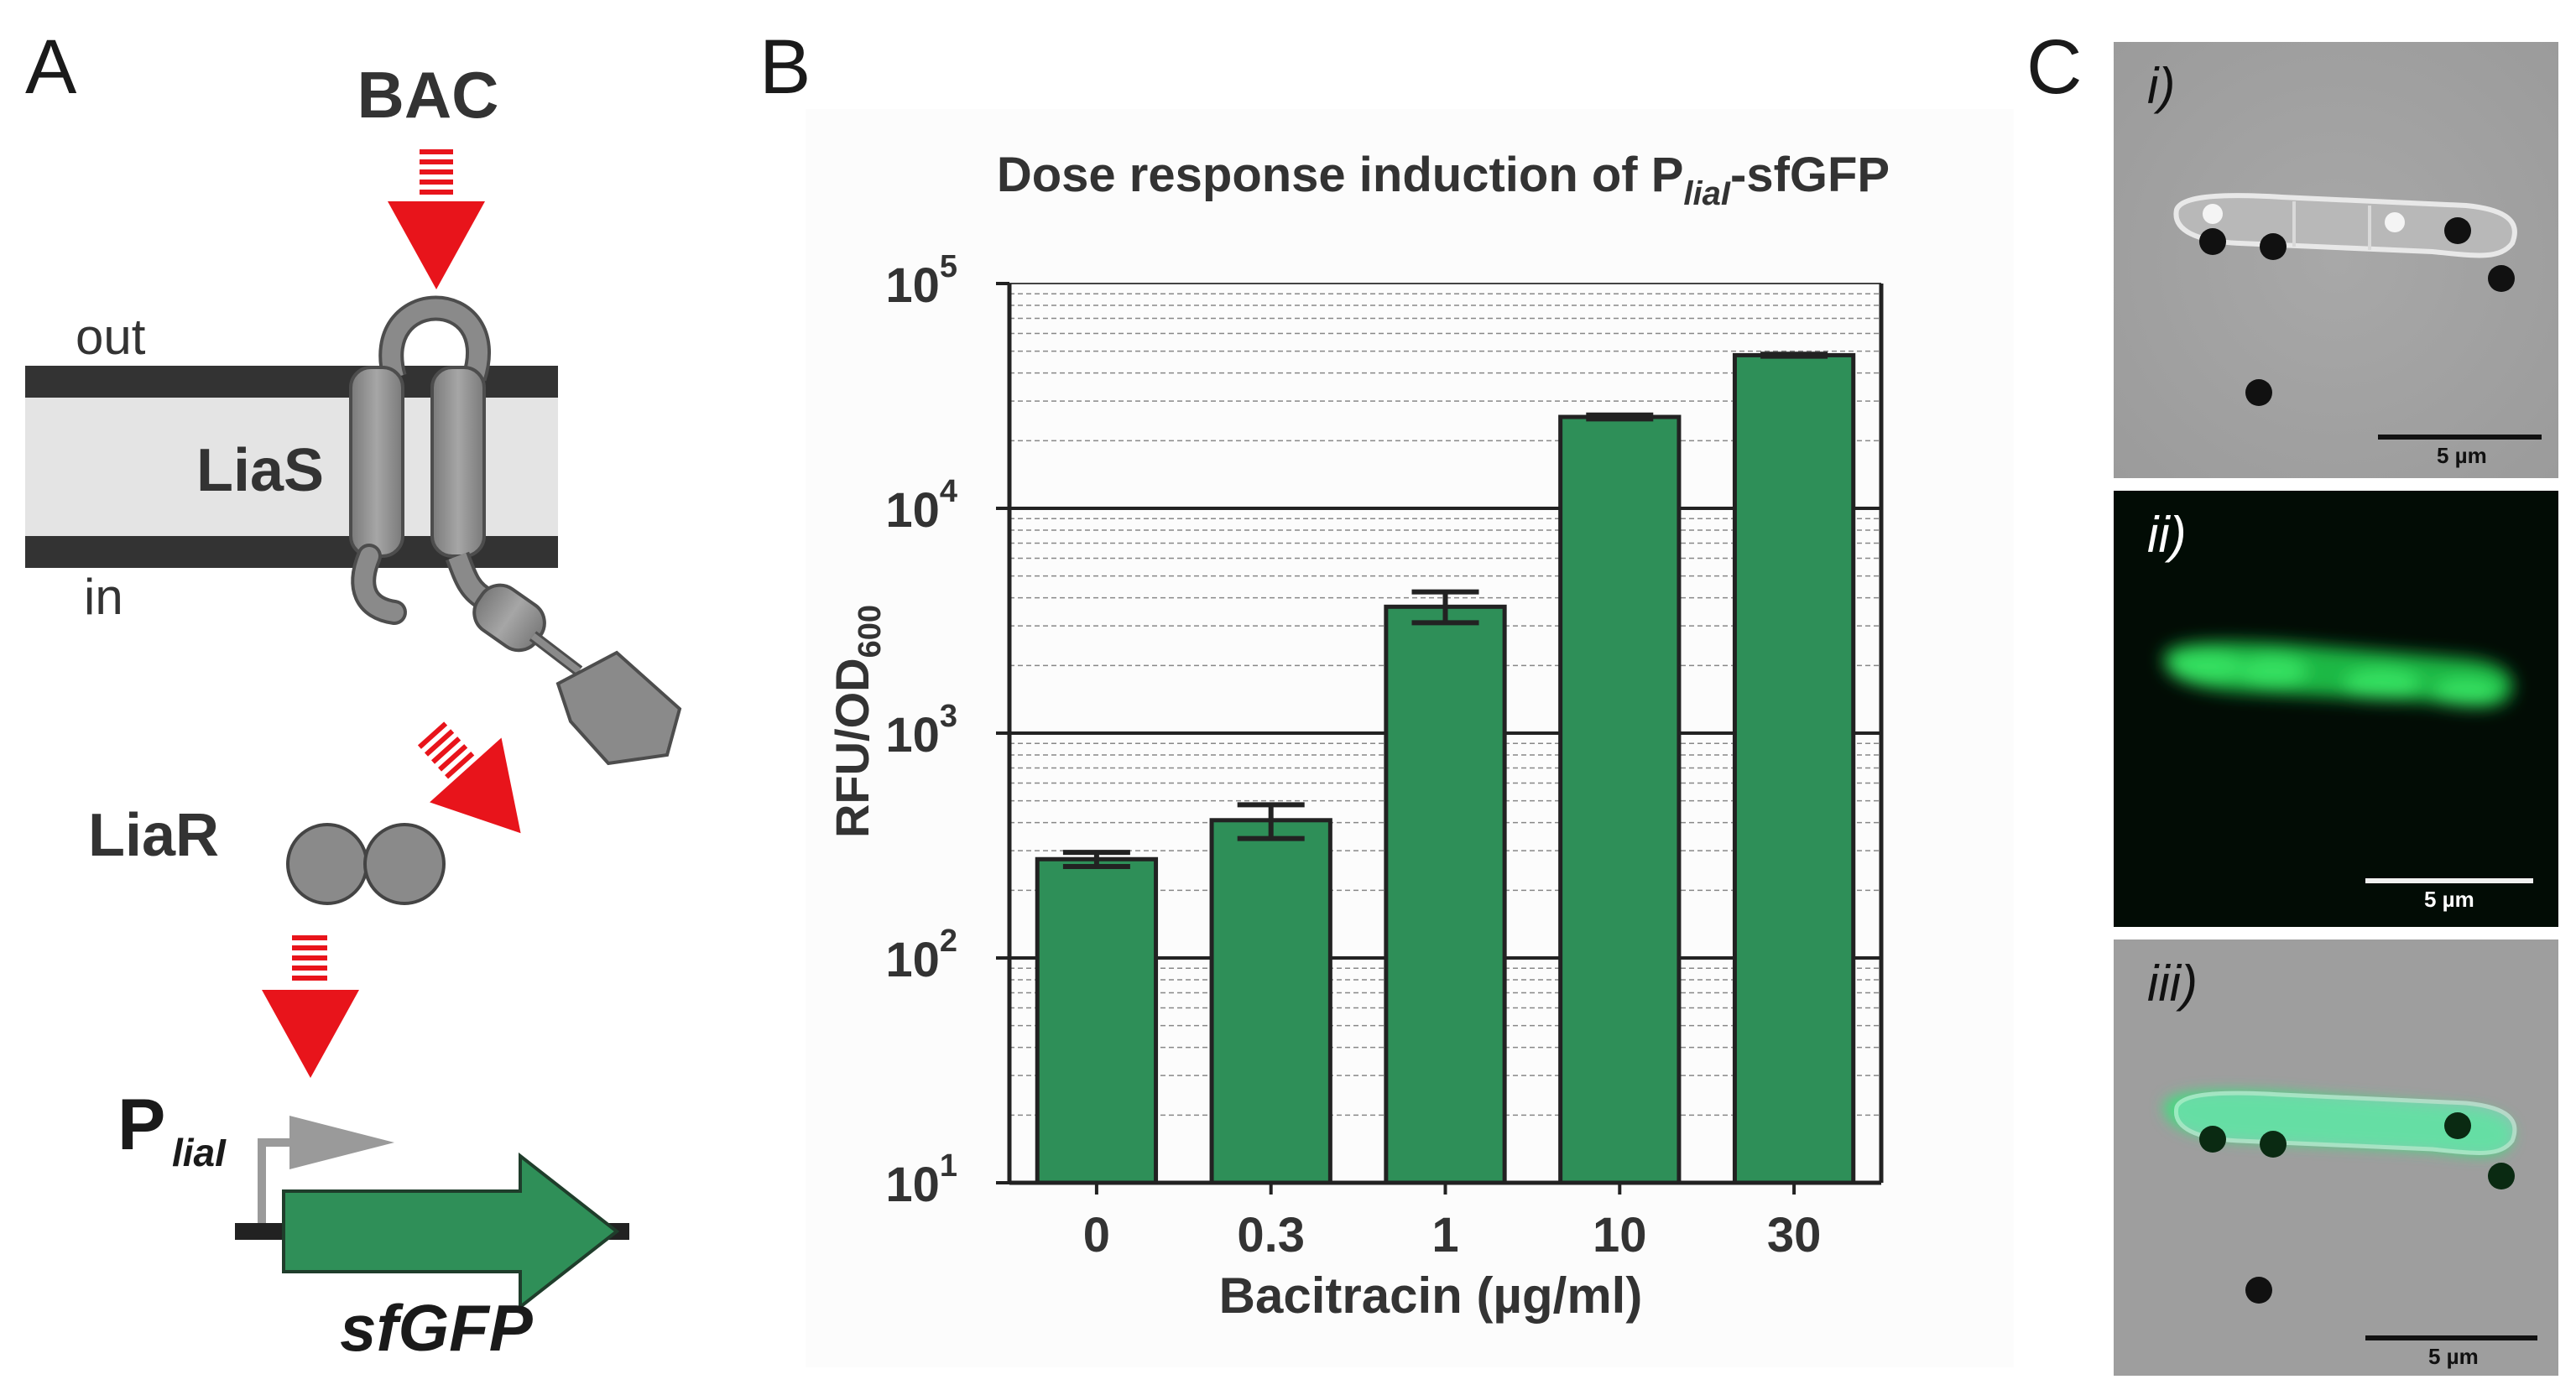 This screenshot has height=1395, width=2576. I want to click on svg-text: RFU/OD600, so click(857, 721).